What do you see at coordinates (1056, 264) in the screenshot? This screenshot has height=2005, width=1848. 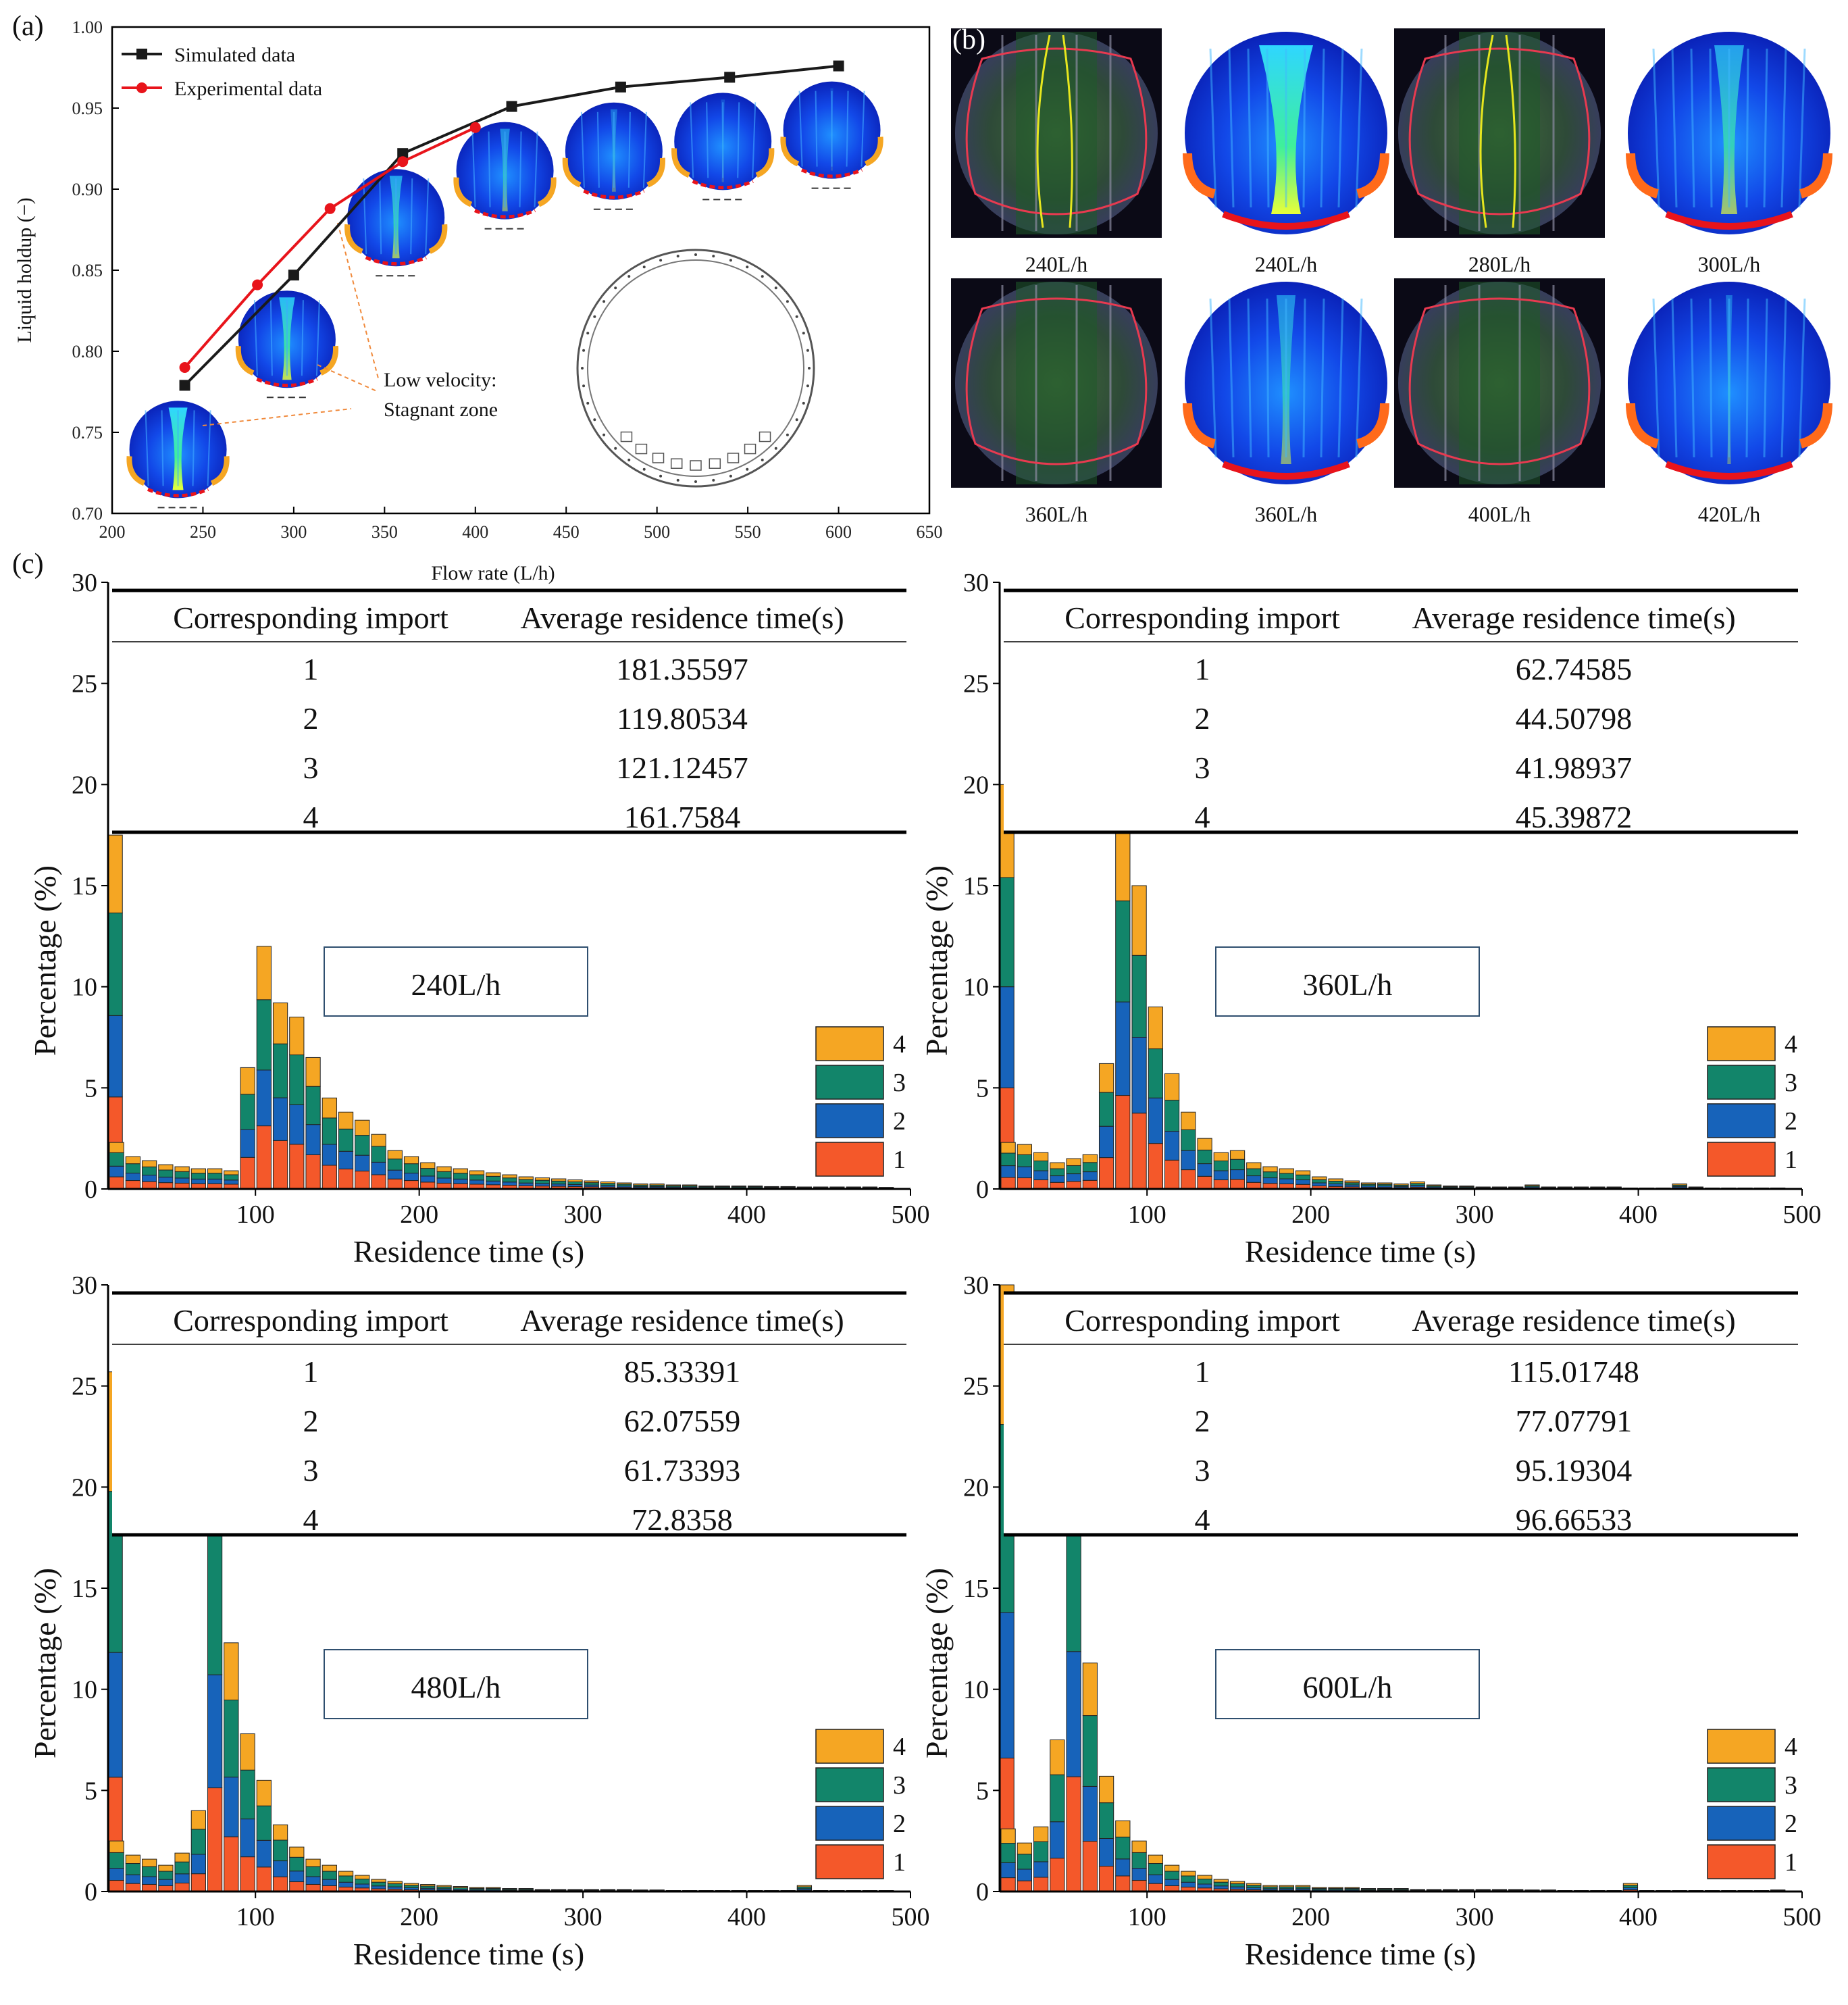 I see `image-caption: 240L/h` at bounding box center [1056, 264].